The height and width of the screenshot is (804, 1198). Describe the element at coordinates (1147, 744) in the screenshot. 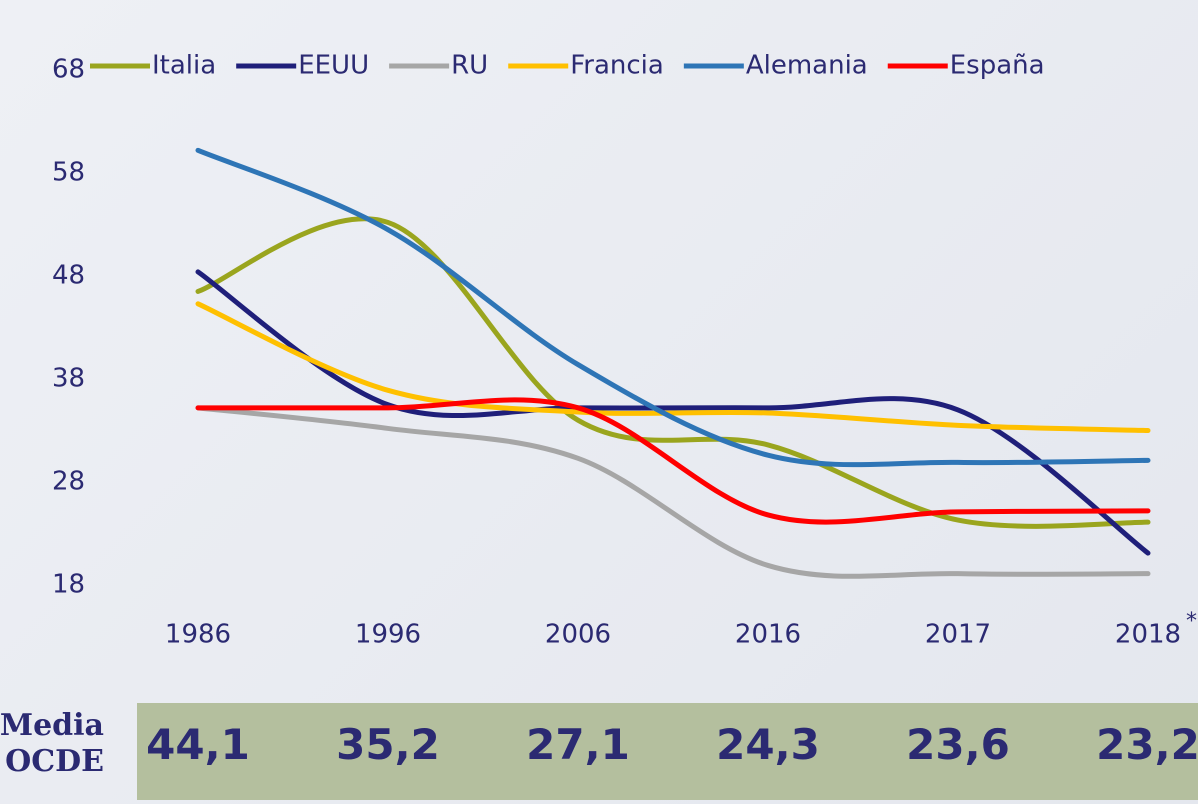

I see `table-value: 23,2` at that location.